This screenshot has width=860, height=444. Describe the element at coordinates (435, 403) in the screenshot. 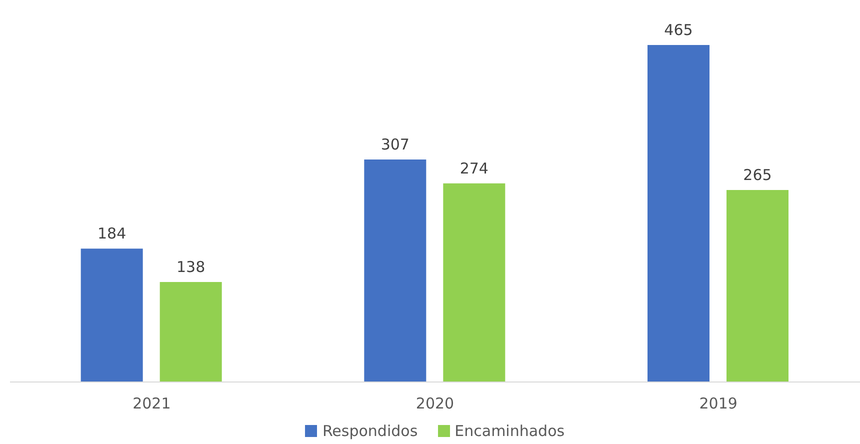

I see `x-tick-label: 2020` at that location.